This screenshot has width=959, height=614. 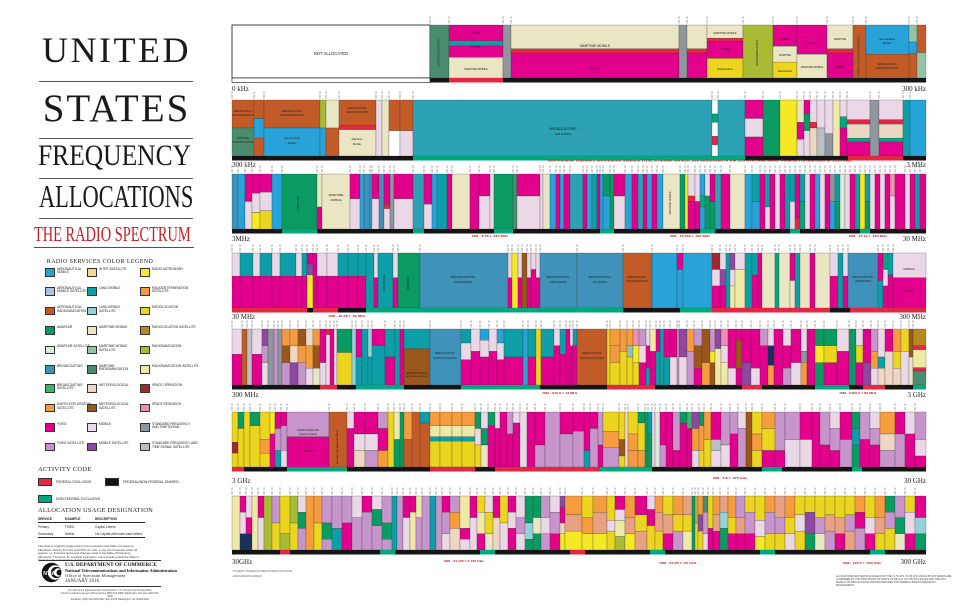 I want to click on svg-text: ISM - 24.125 ± 0.125 GHz, so click(x=464, y=561).